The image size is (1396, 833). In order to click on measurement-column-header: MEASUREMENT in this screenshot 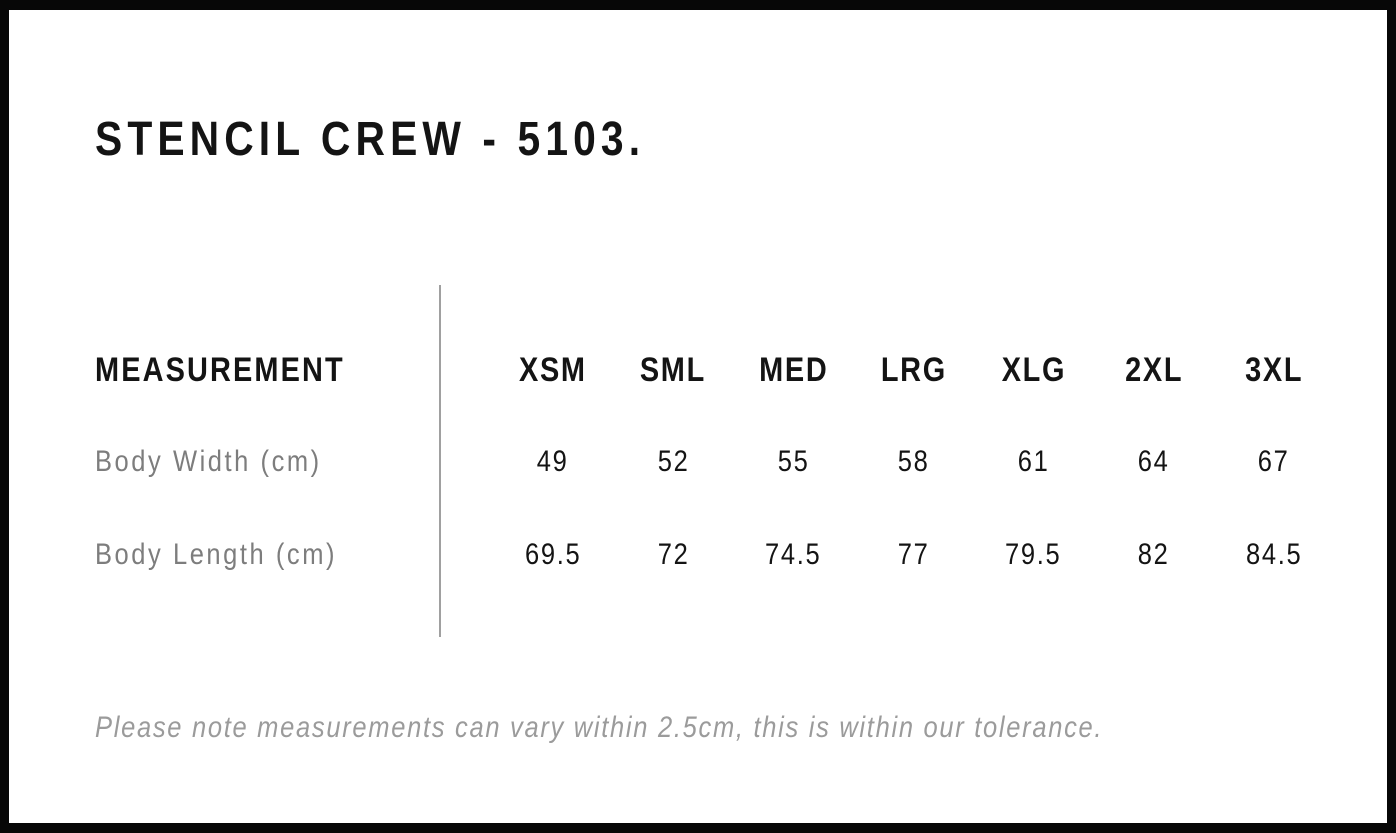, I will do `click(220, 370)`.